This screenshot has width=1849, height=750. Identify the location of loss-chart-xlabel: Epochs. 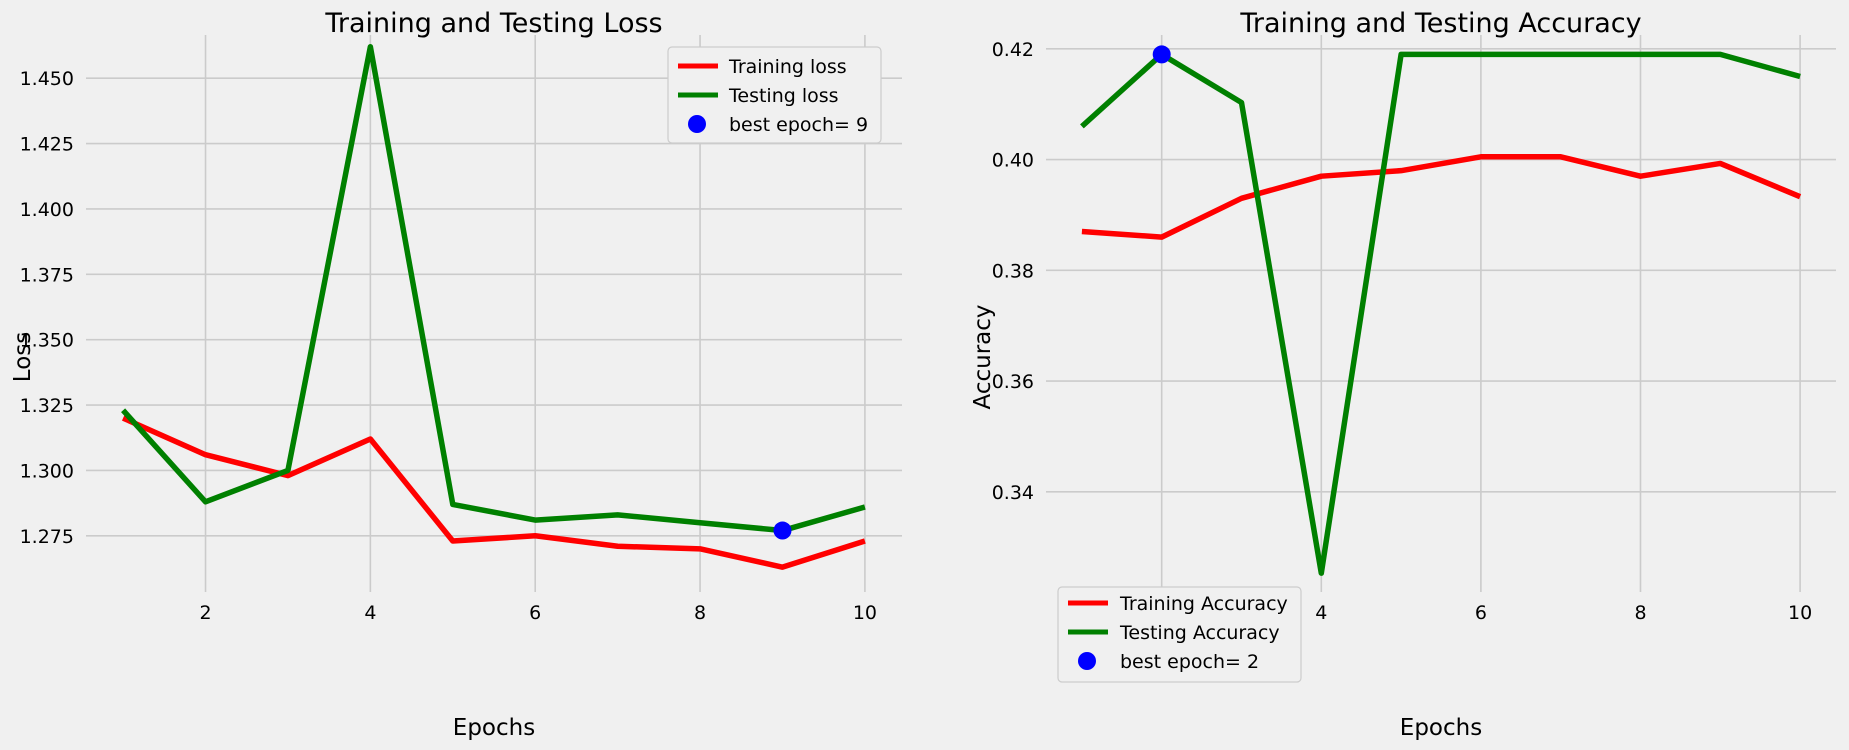
(494, 728).